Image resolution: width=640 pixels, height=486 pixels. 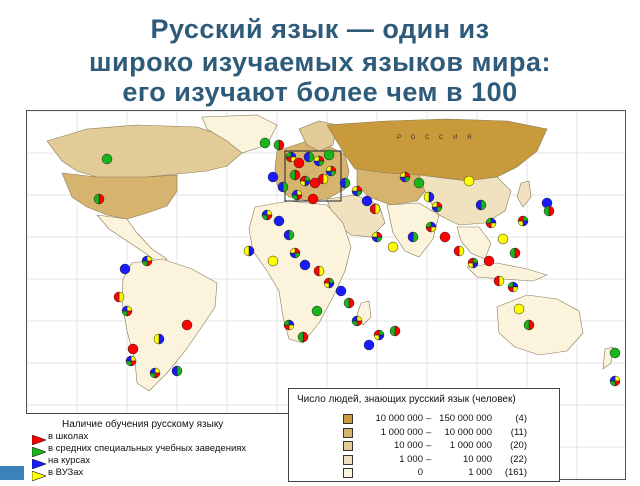 What do you see at coordinates (518, 432) in the screenshot?
I see `legend-speakers-count: (11)` at bounding box center [518, 432].